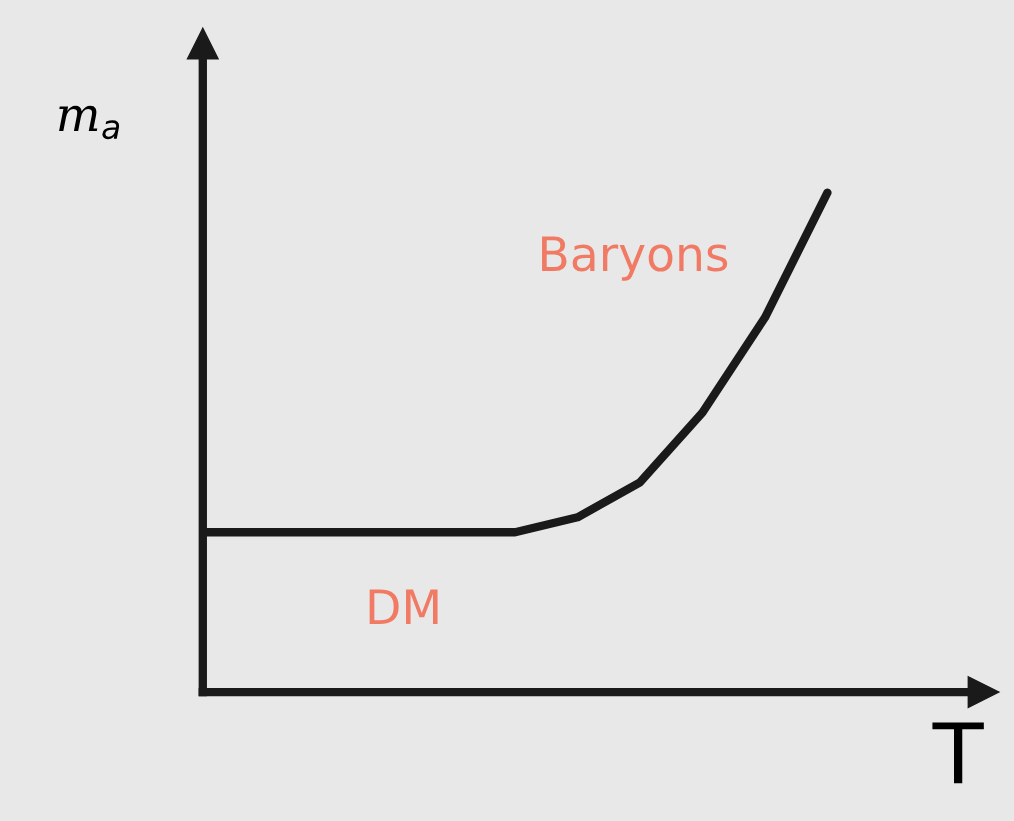  What do you see at coordinates (89, 122) in the screenshot?
I see `y-axis-title: m$_{a}$` at bounding box center [89, 122].